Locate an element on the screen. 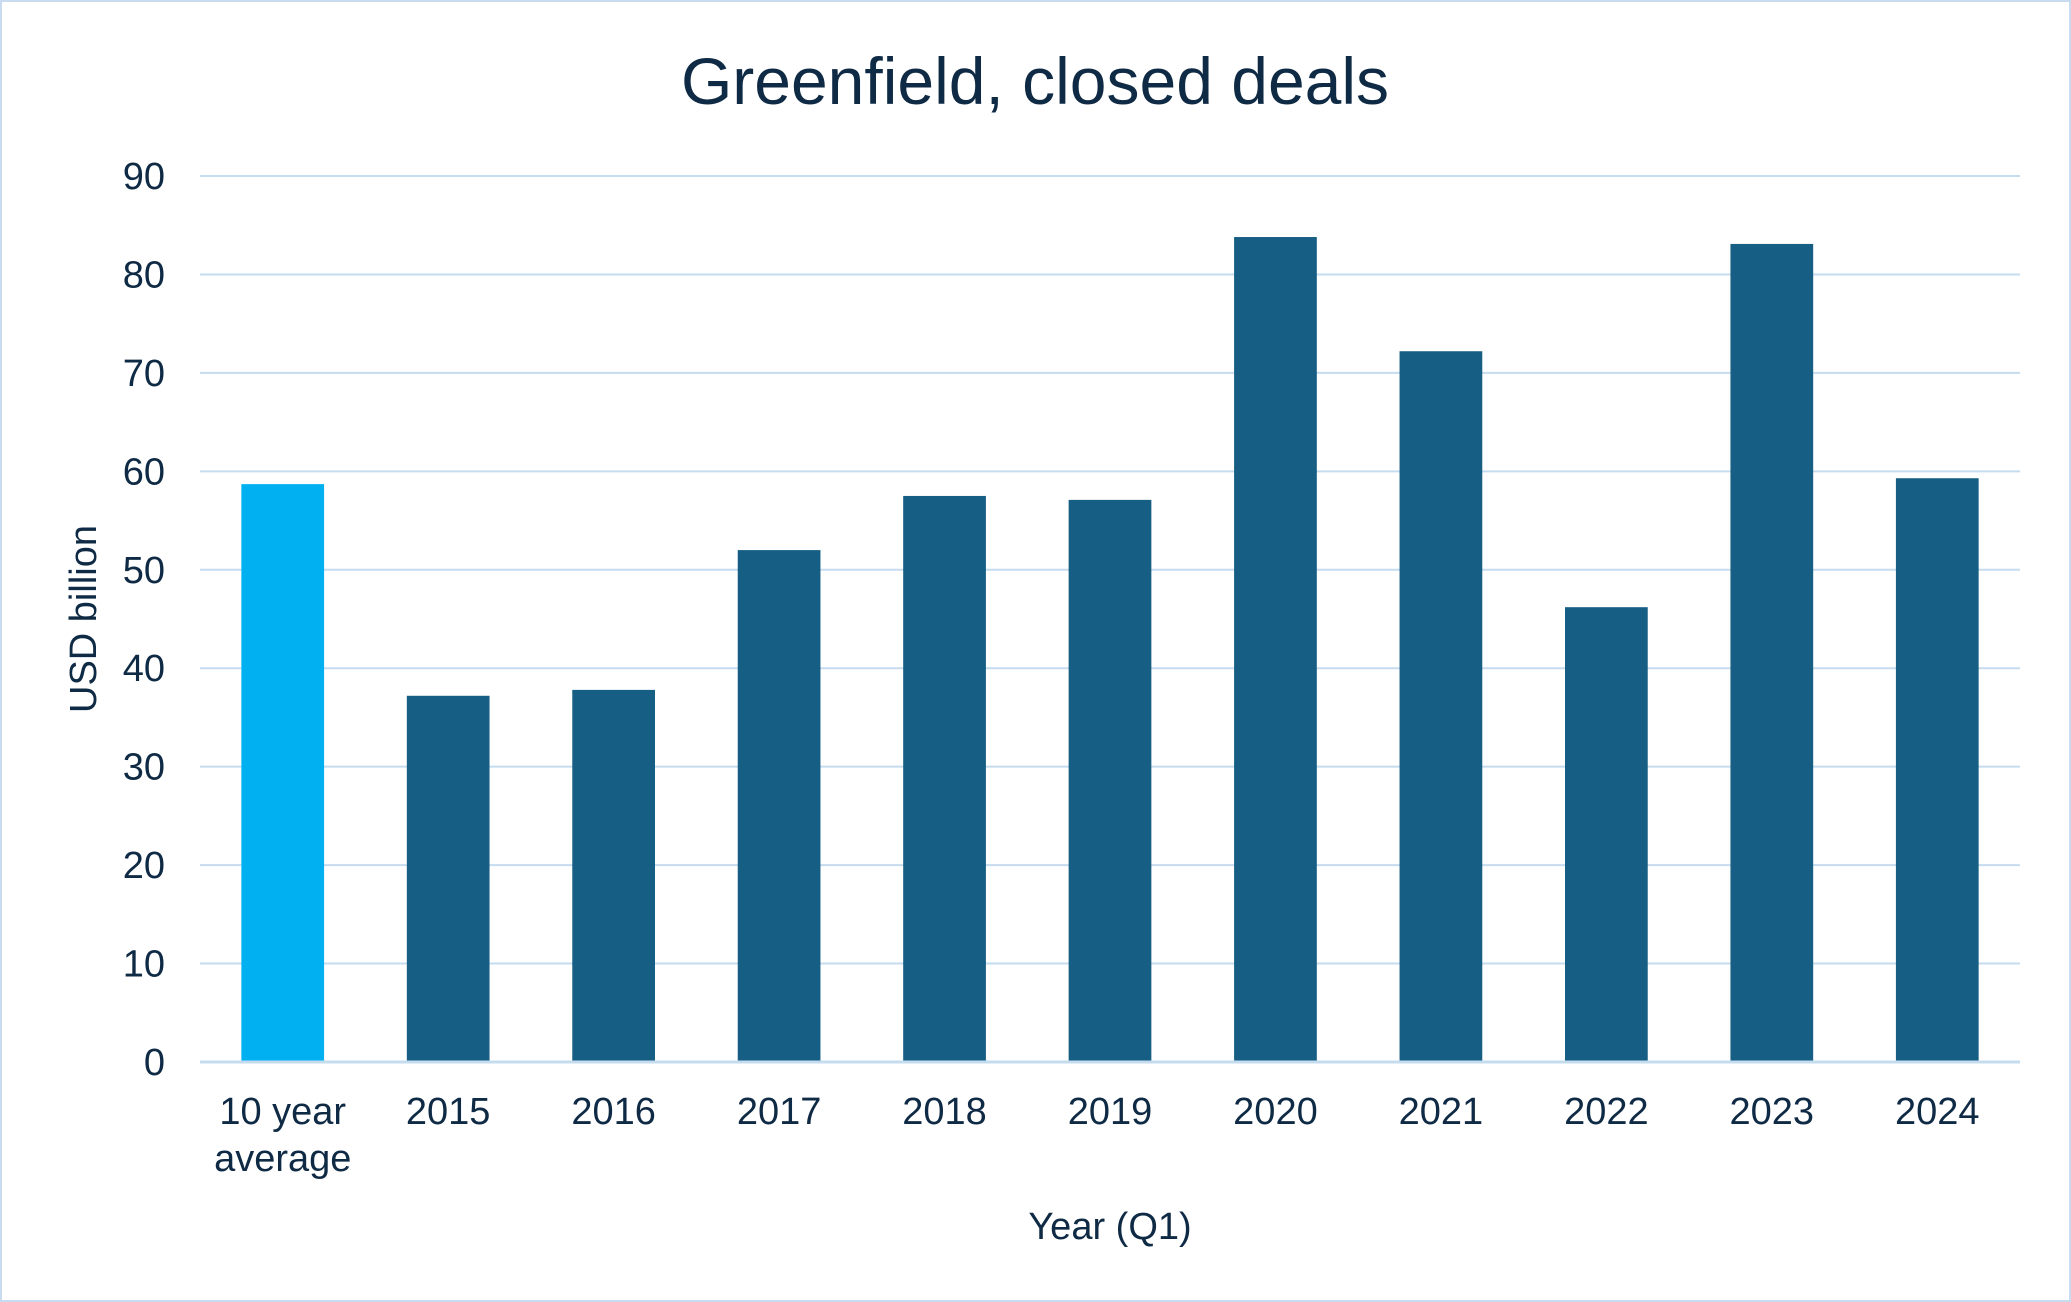  y-tick-label: 20 is located at coordinates (144, 866).